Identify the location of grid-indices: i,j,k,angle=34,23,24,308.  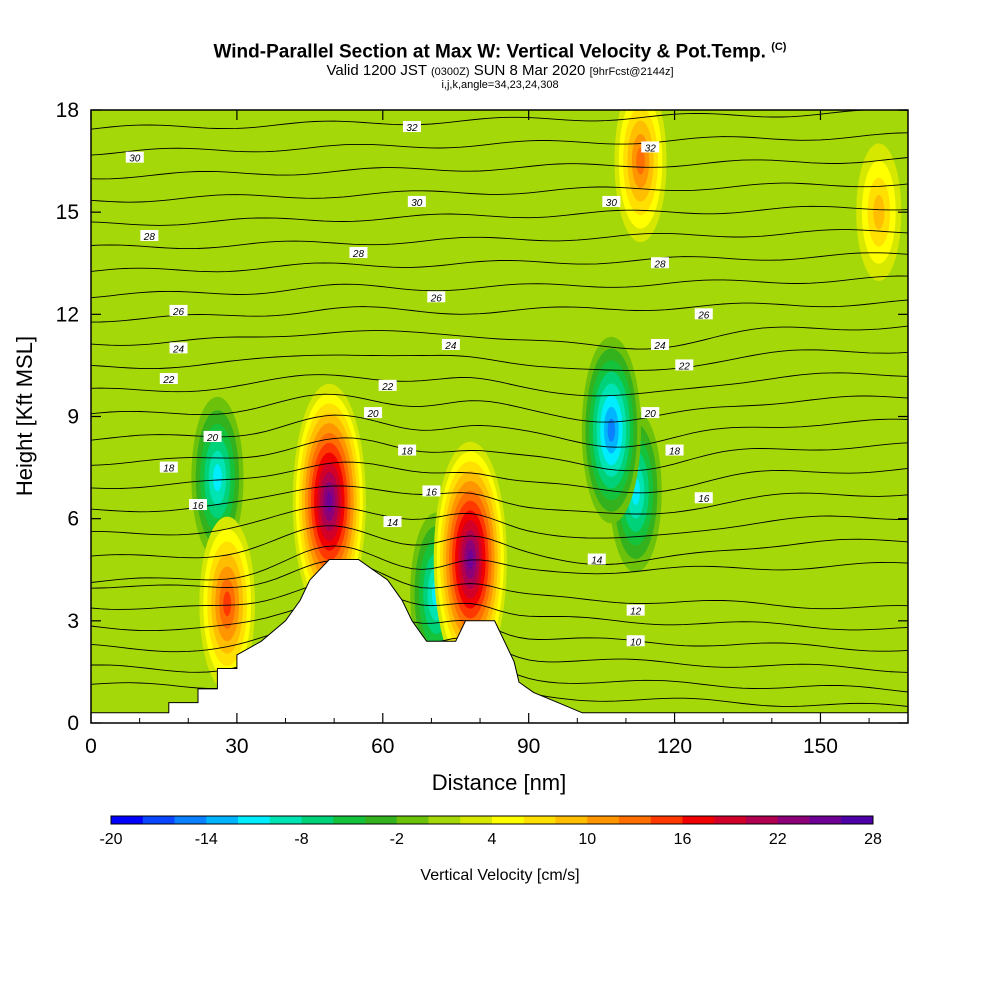
(500, 85).